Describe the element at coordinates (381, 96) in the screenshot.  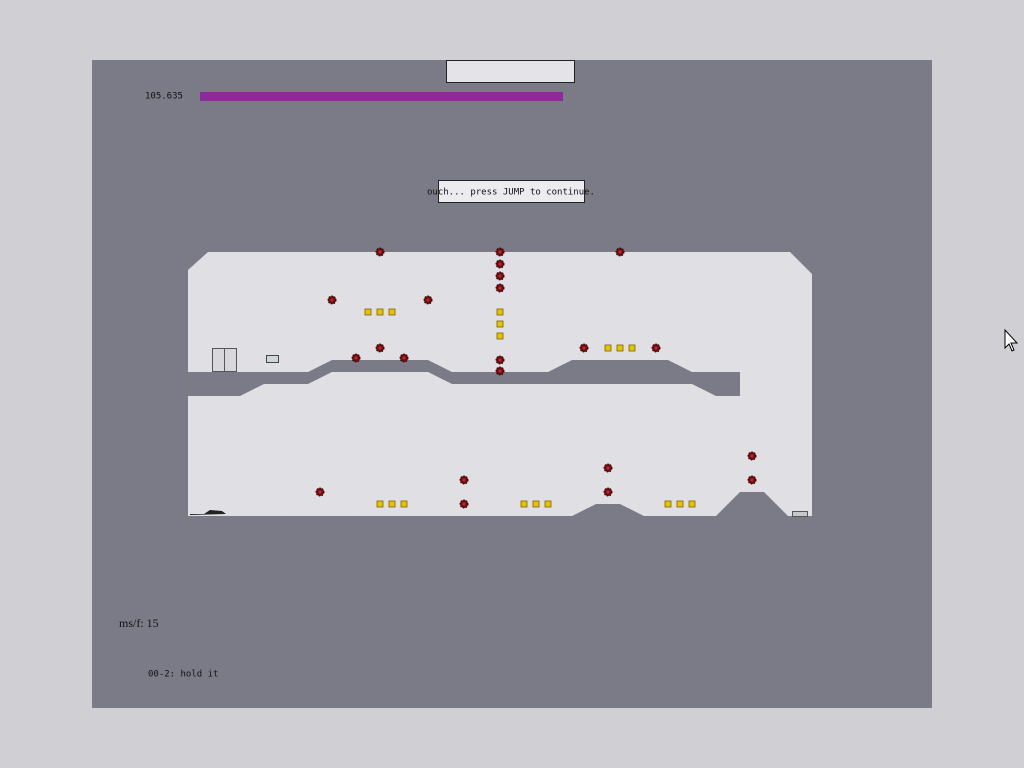
I see `time-bar` at that location.